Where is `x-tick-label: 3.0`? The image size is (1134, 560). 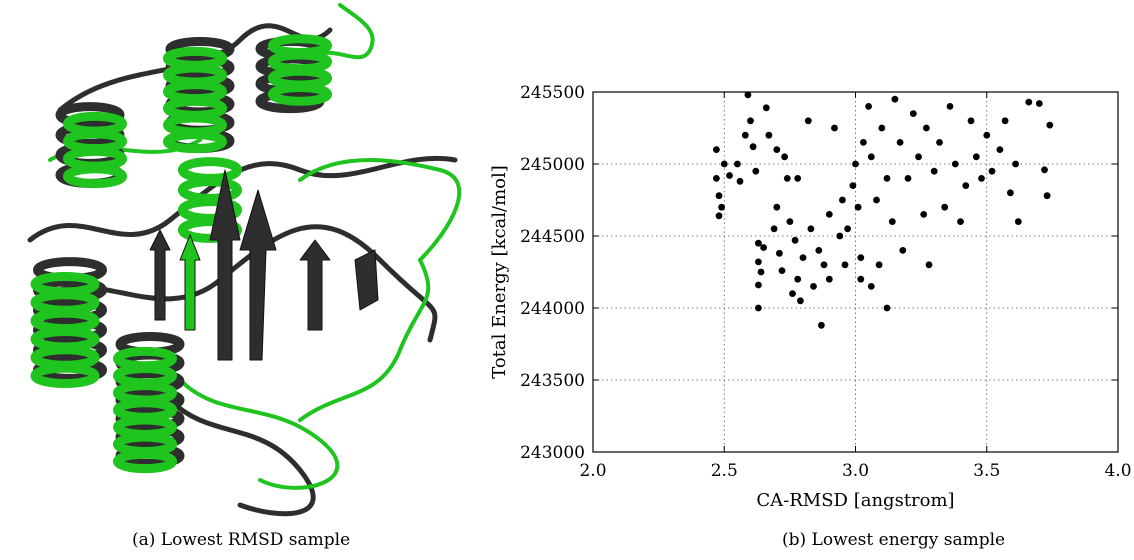 x-tick-label: 3.0 is located at coordinates (855, 471).